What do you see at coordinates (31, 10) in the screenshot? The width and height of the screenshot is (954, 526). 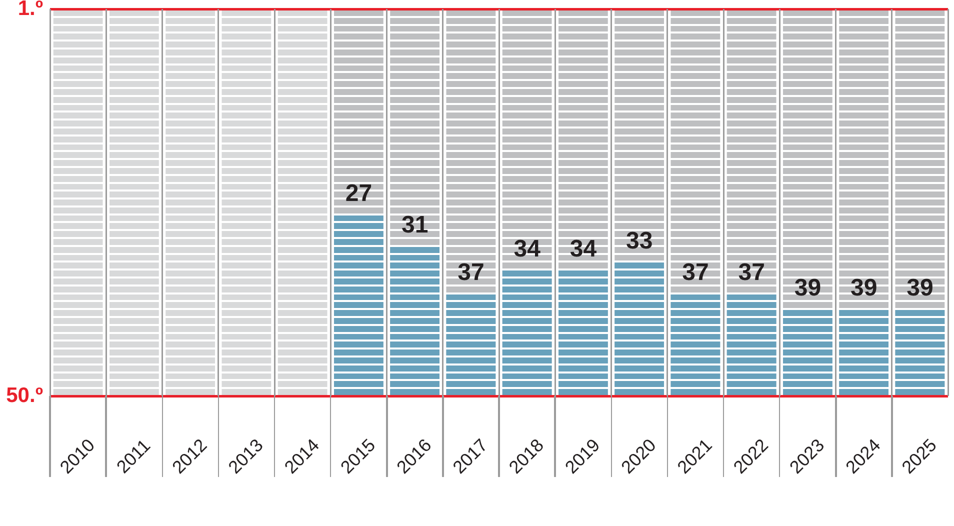 I see `y-tick-label: 1.º` at bounding box center [31, 10].